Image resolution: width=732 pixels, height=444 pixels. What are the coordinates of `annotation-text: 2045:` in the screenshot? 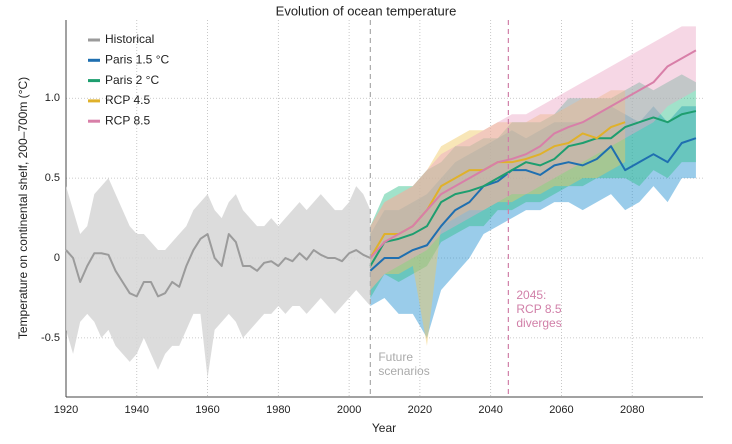 It's located at (531, 295).